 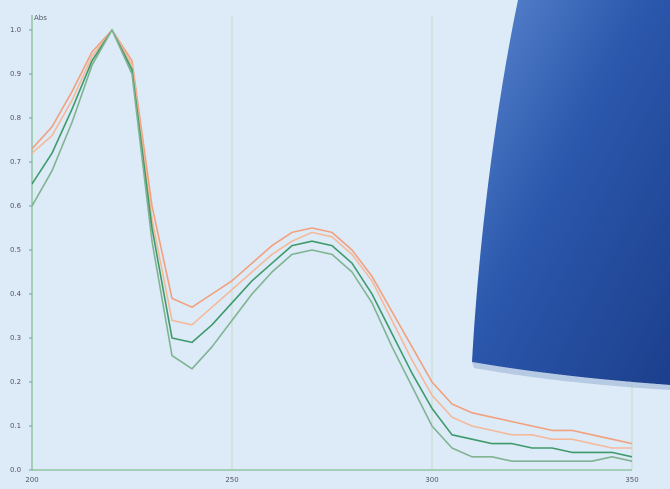 I want to click on y-tick-label: 0.0, so click(x=15, y=470).